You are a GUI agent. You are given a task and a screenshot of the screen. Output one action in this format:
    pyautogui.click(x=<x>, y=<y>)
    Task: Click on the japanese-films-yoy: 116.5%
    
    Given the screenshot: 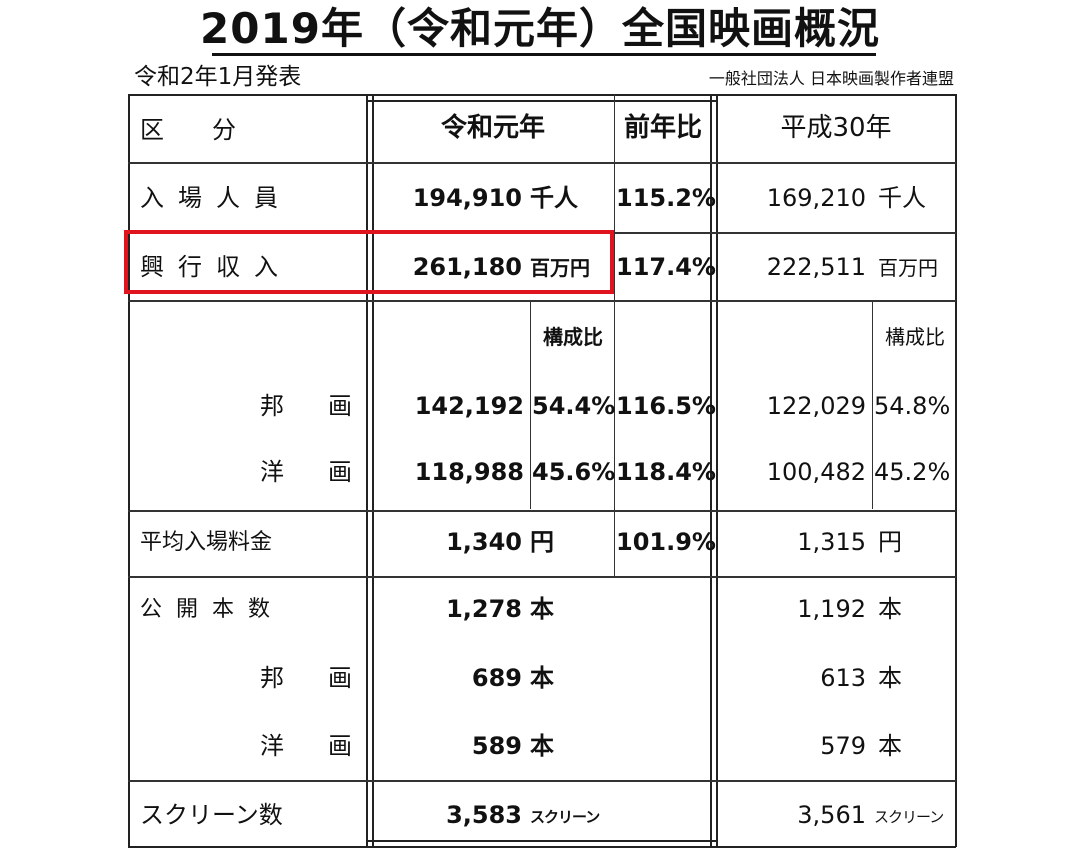 What is the action you would take?
    pyautogui.click(x=666, y=406)
    